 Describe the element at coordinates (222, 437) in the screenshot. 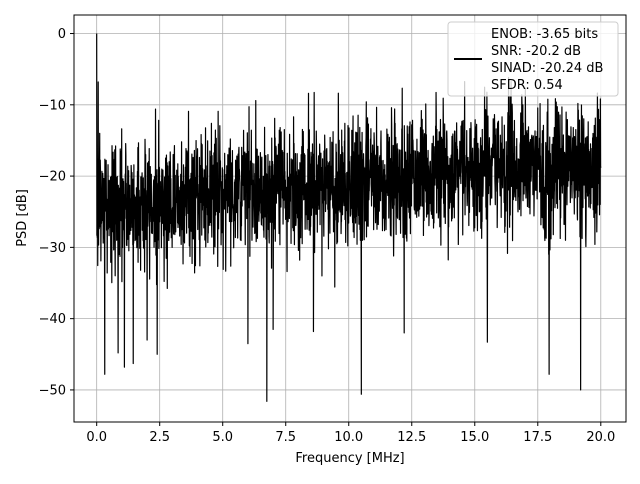

I see `x-tick-label: 5.0` at that location.